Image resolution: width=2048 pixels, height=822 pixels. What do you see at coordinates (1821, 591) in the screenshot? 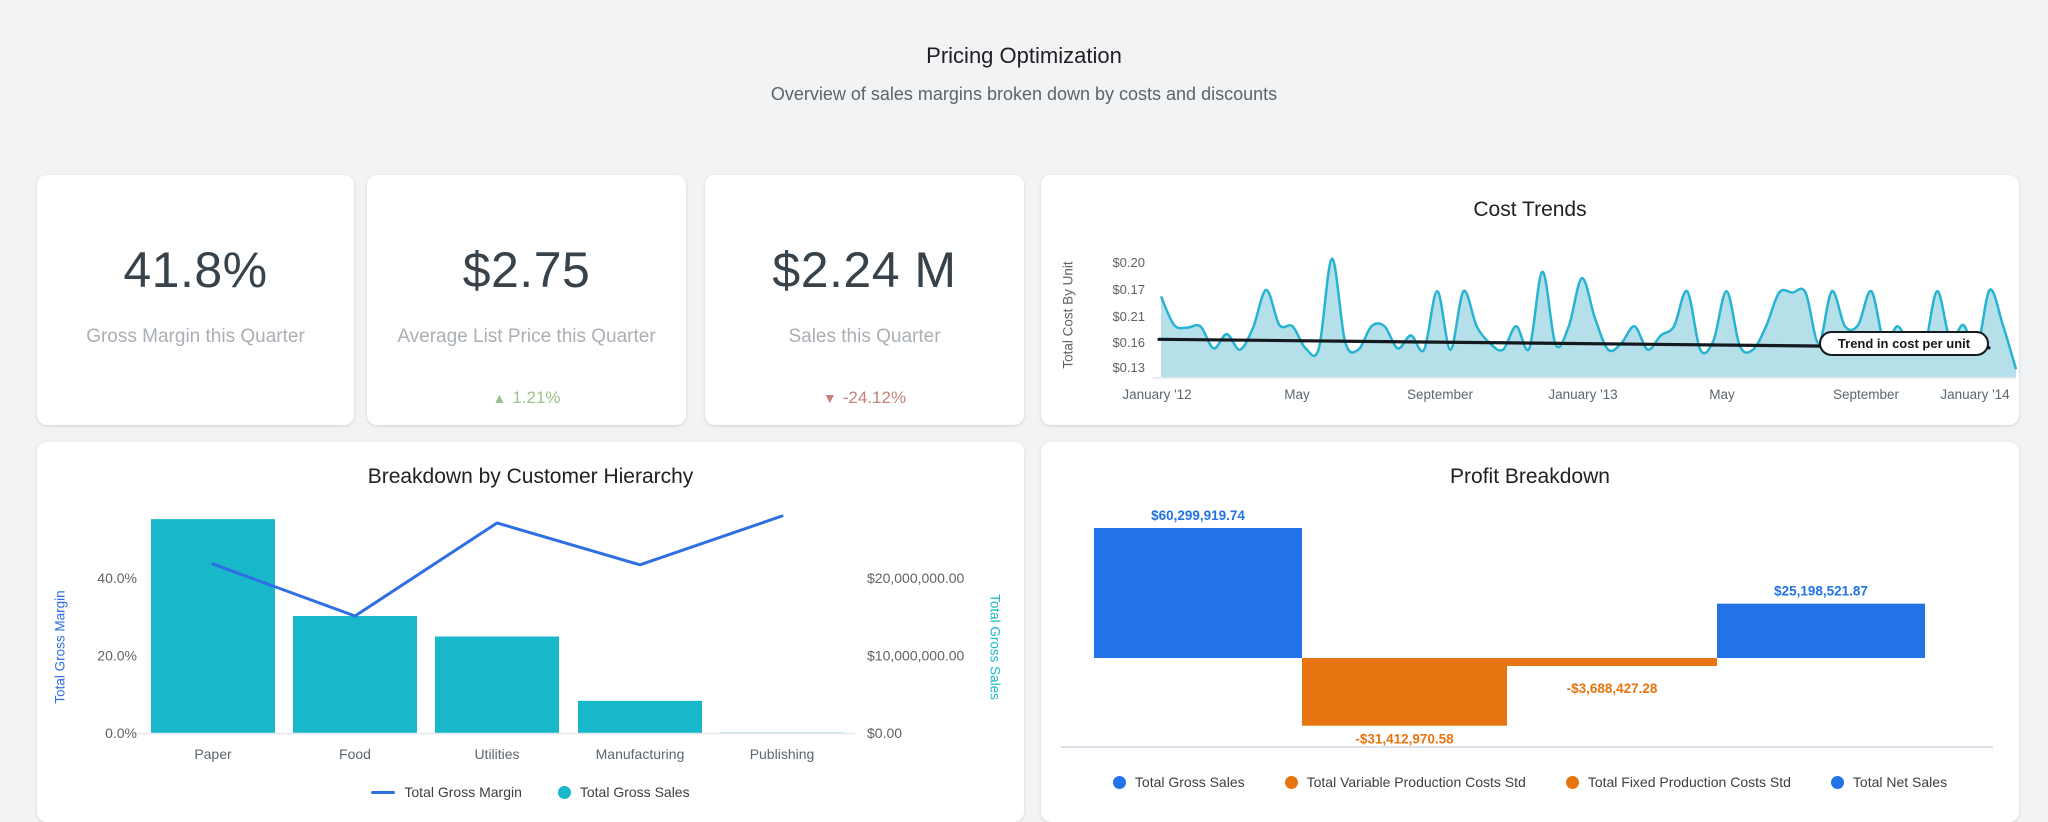
I see `bar-value-label: $25,198,521.87` at bounding box center [1821, 591].